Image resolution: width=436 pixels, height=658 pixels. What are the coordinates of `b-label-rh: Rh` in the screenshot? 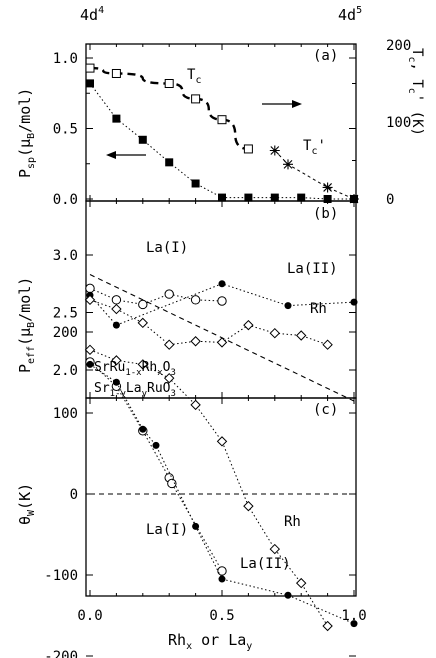 It's located at (318, 309).